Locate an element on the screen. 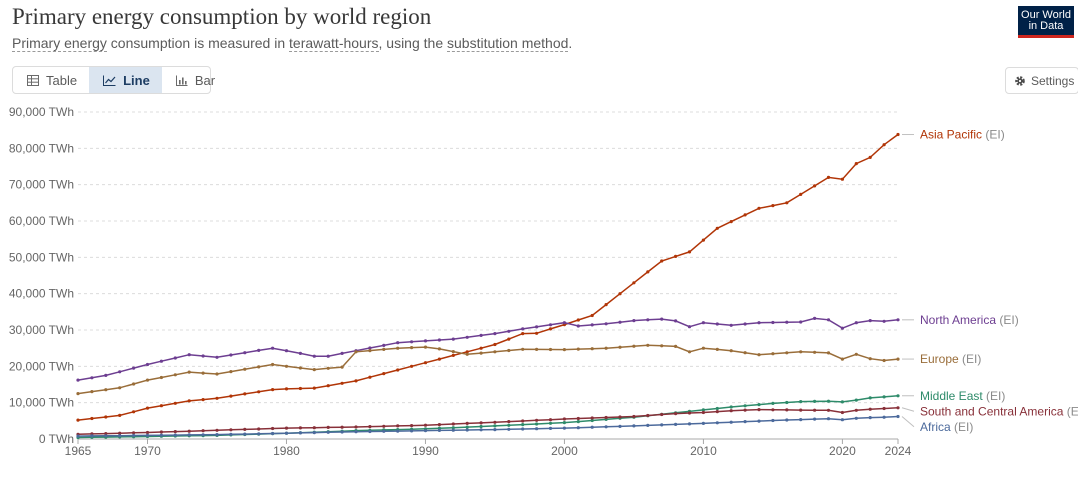  series-label: Asia Pacific (EI) is located at coordinates (962, 135).